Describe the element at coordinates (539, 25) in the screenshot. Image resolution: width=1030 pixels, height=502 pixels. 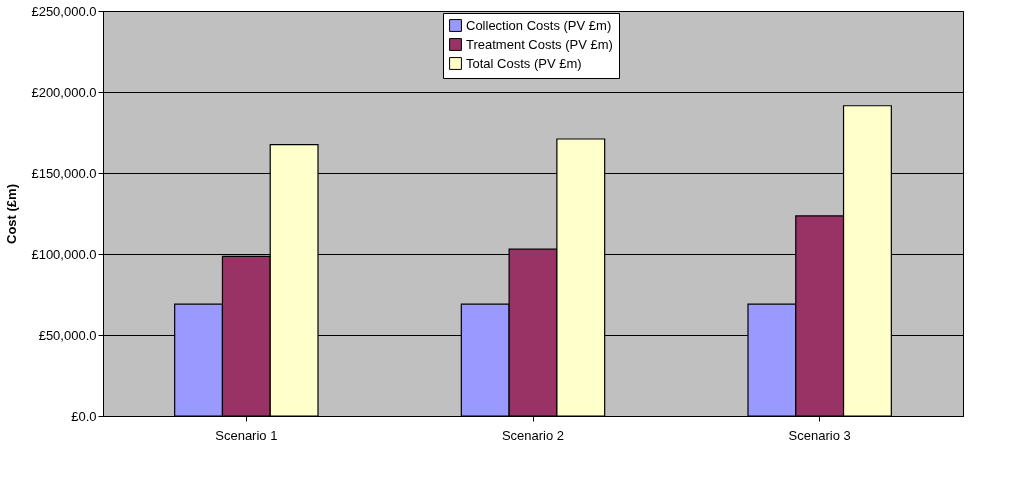
I see `legend-label: Collection Costs (PV £m)` at that location.